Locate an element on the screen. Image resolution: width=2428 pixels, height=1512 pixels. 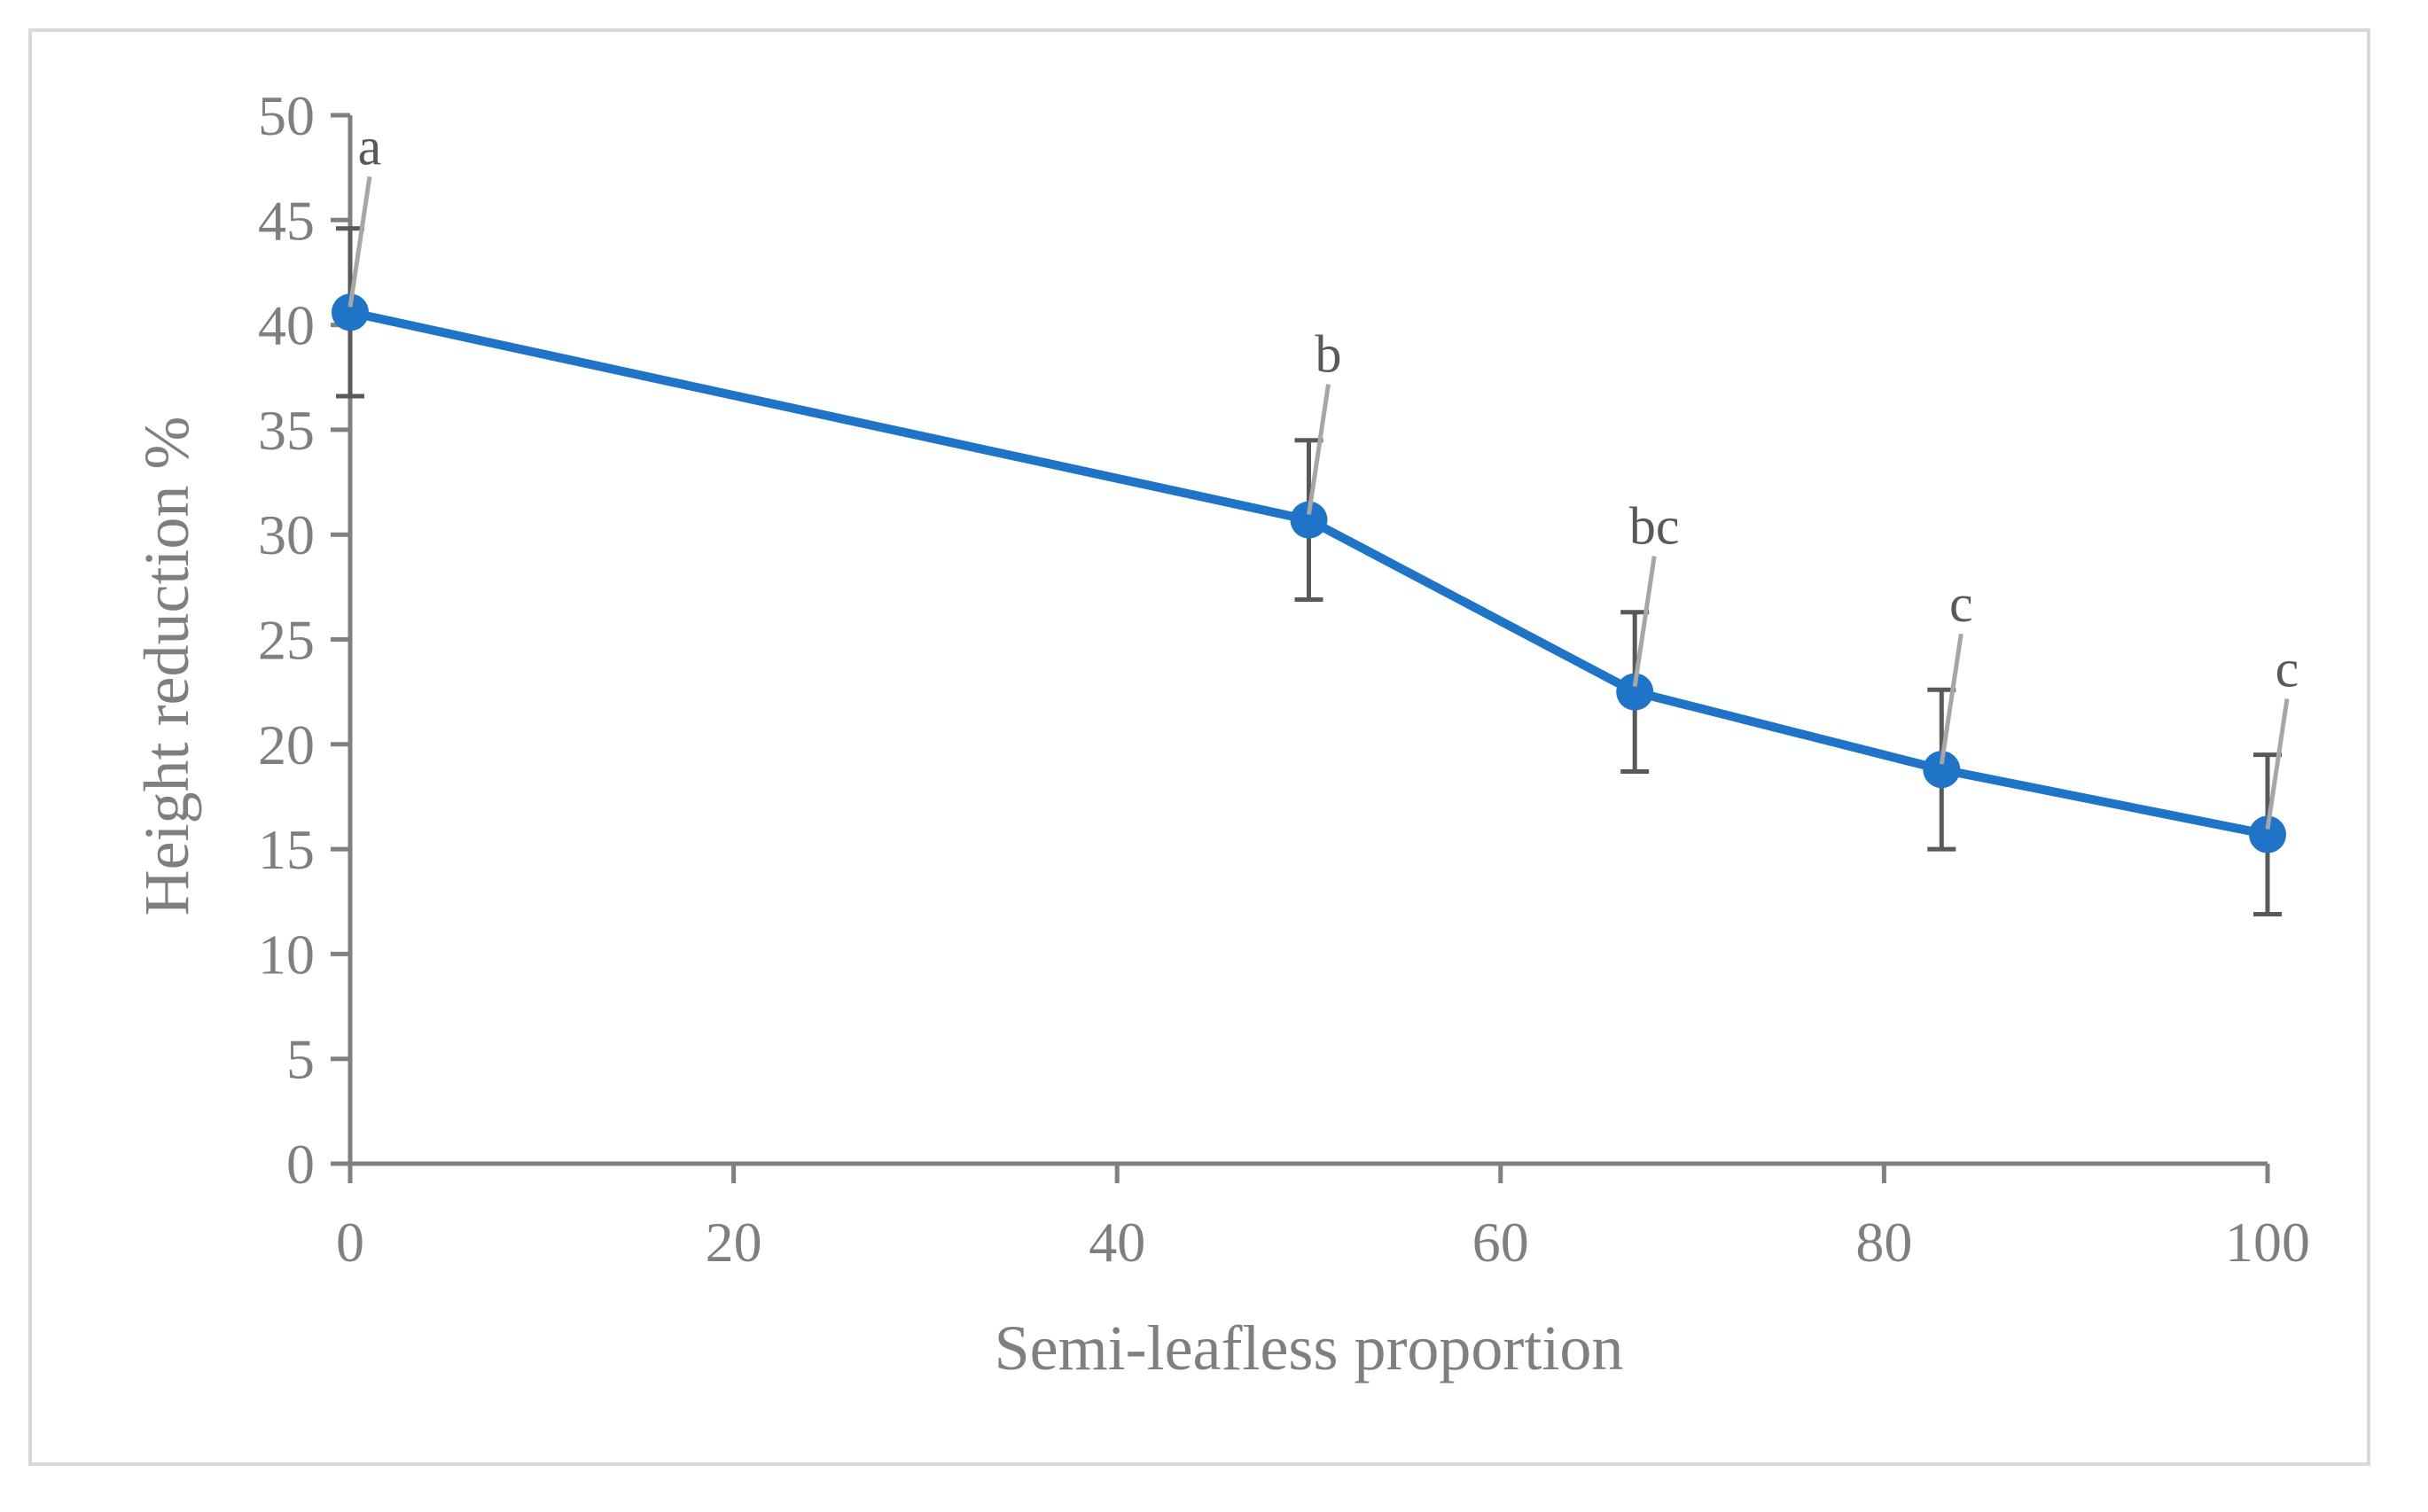
x-tick-label: 20 is located at coordinates (734, 1242).